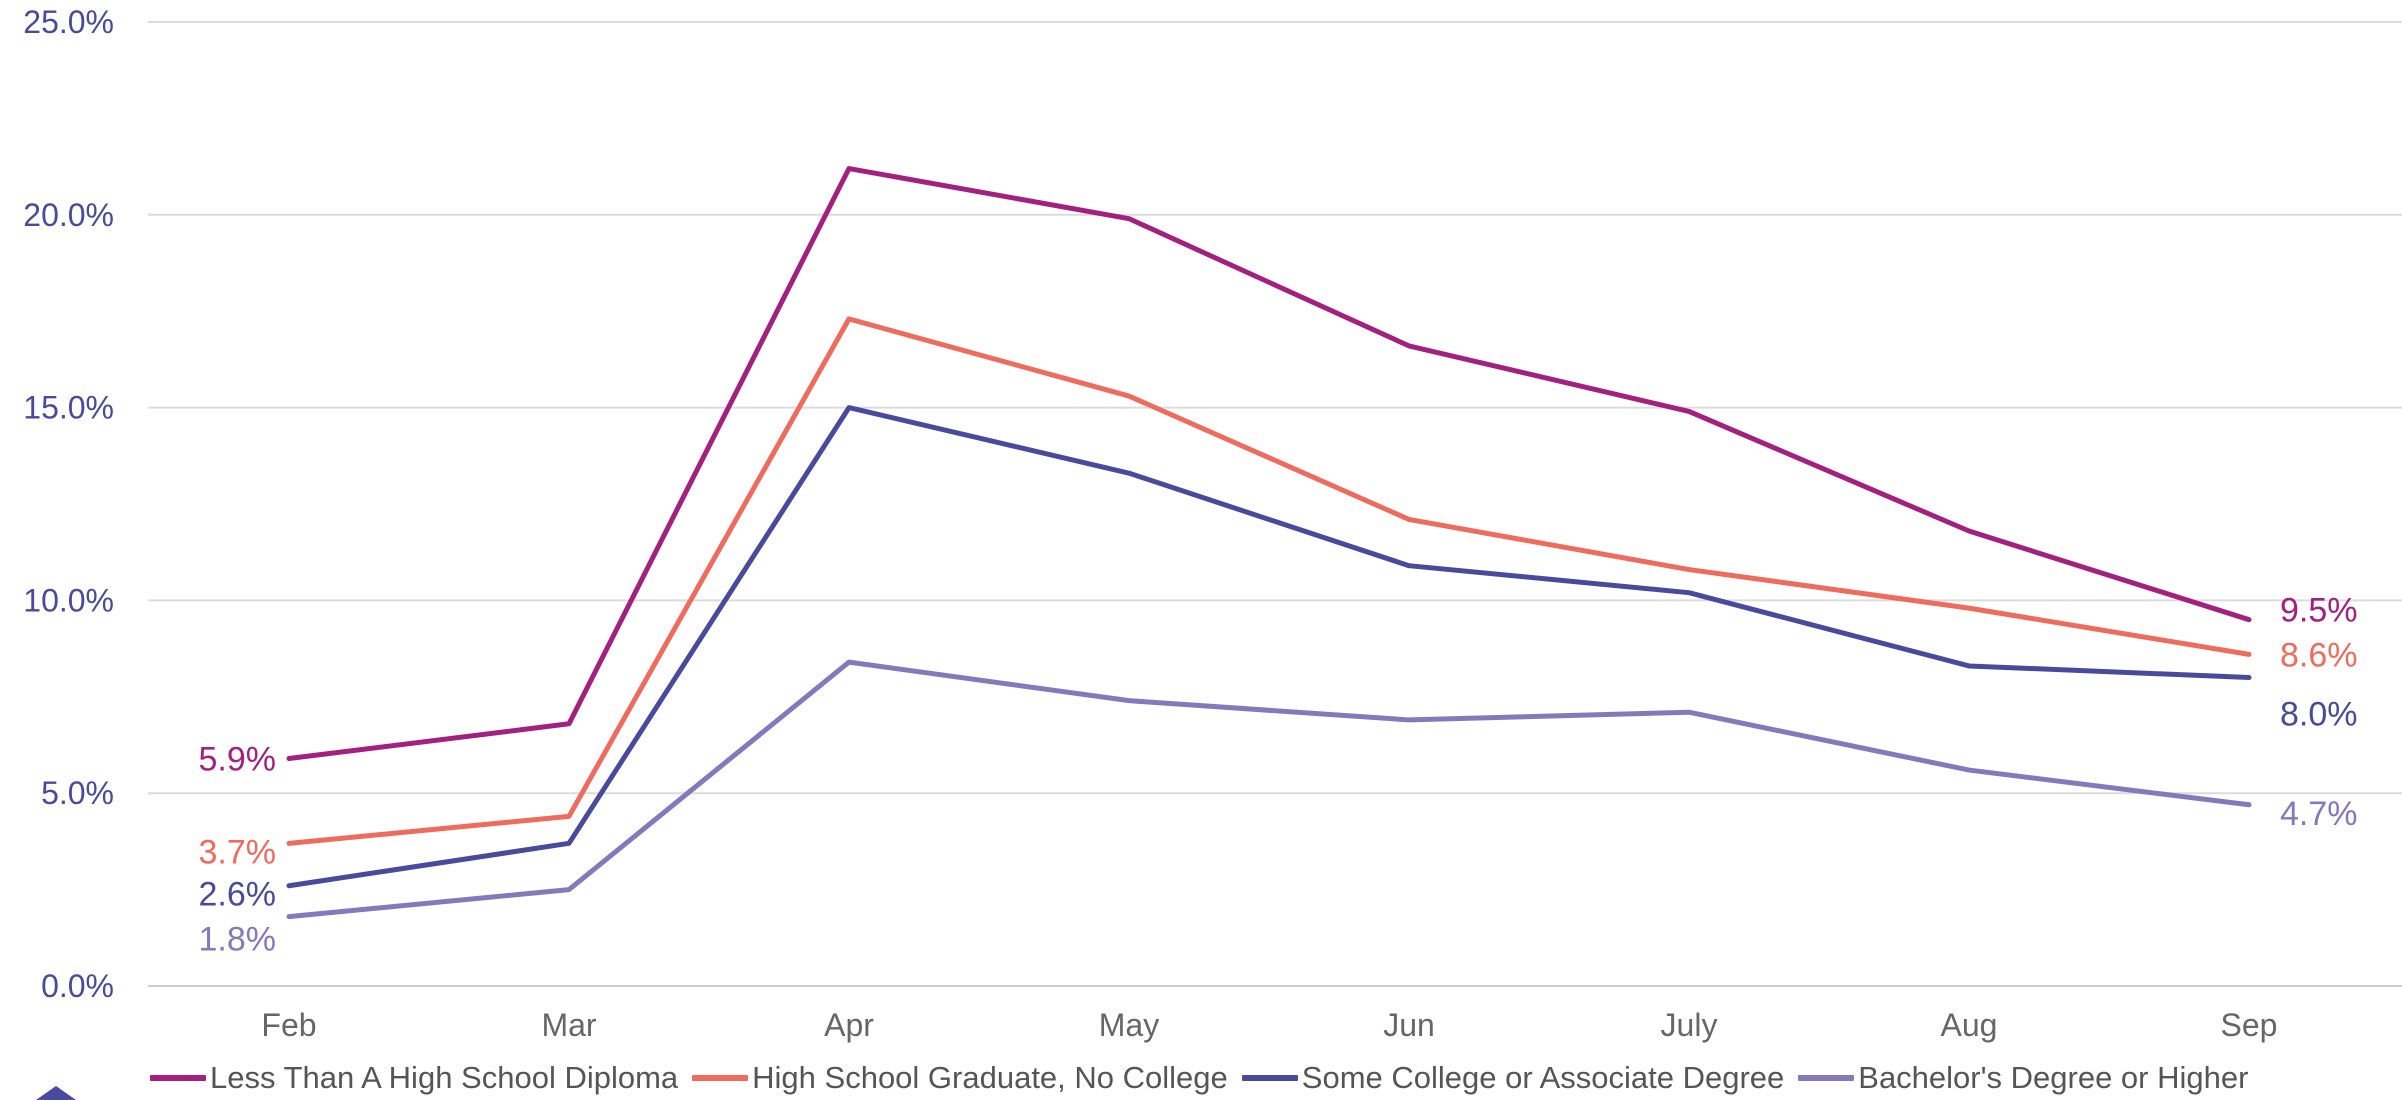 The image size is (2402, 1100). What do you see at coordinates (238, 940) in the screenshot?
I see `start-value-label: 1.8%` at bounding box center [238, 940].